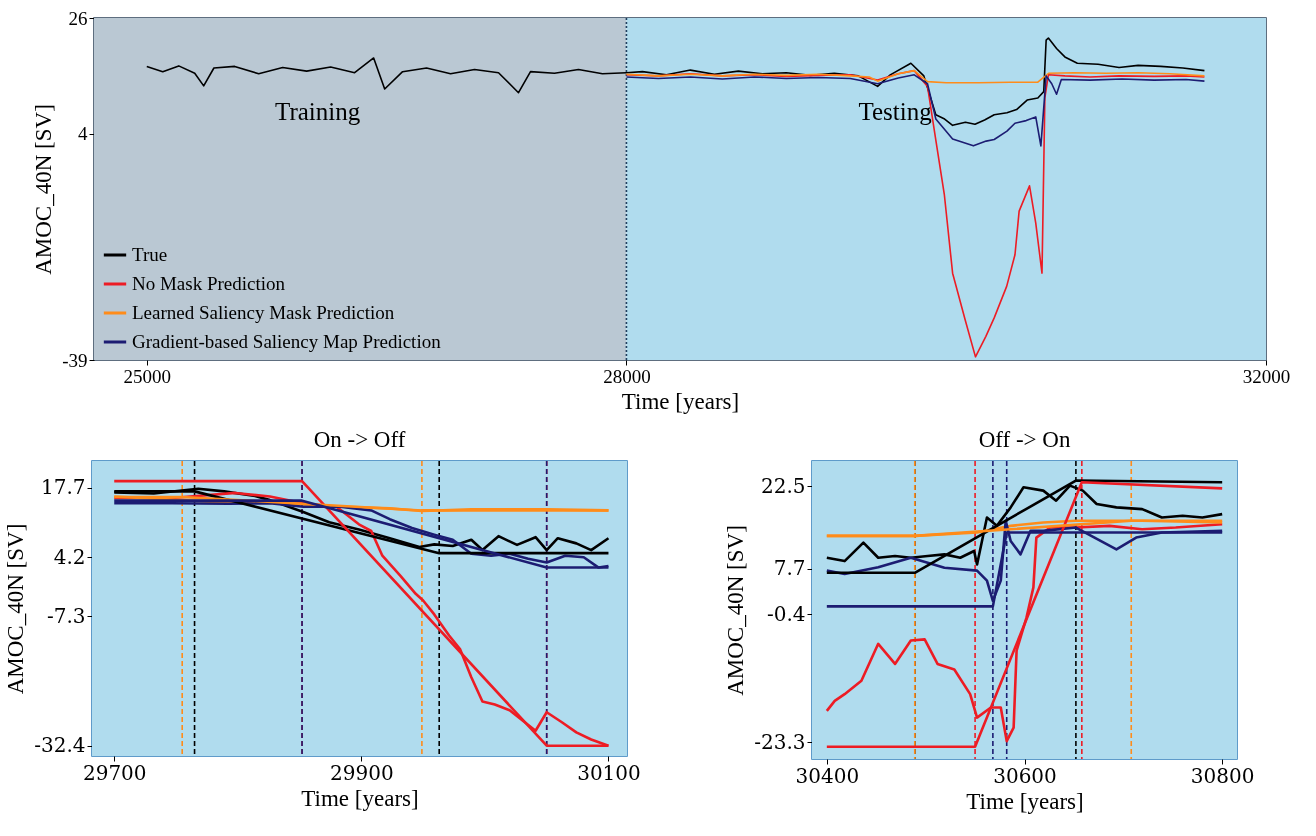 The width and height of the screenshot is (1316, 836). I want to click on legend-label: Learned Saliency Mask Prediction, so click(263, 312).